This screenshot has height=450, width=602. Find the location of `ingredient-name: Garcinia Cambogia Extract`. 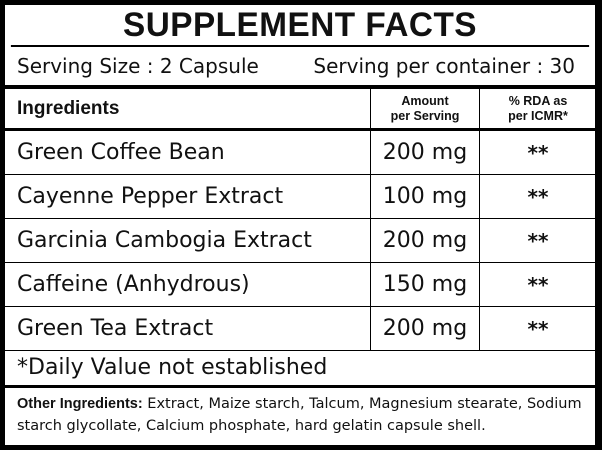

ingredient-name: Garcinia Cambogia Extract is located at coordinates (164, 240).